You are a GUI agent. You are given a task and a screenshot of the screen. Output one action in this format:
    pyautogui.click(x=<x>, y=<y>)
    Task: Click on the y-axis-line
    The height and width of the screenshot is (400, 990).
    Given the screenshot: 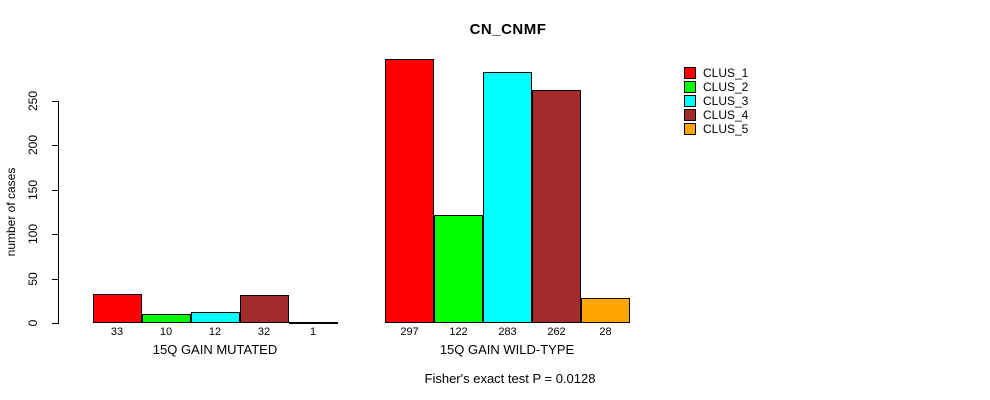 What is the action you would take?
    pyautogui.click(x=58, y=212)
    